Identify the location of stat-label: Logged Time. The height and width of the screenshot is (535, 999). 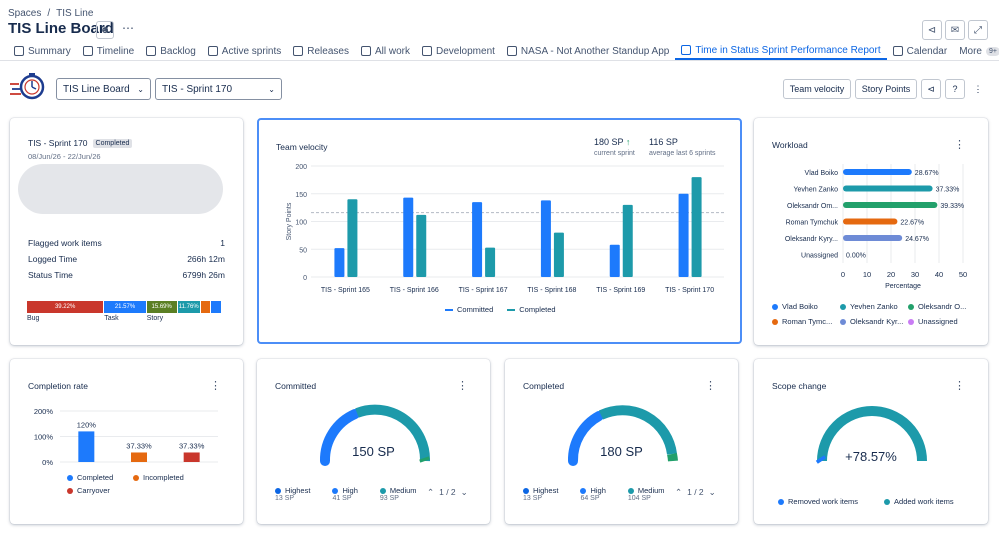
(53, 259).